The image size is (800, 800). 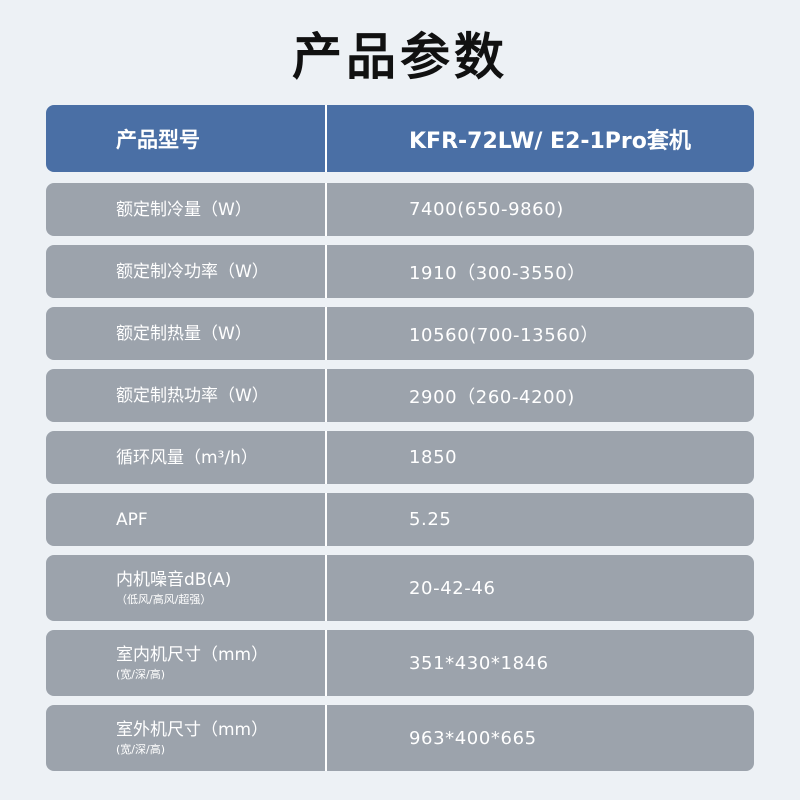 I want to click on row-label-text: APF, so click(x=132, y=519).